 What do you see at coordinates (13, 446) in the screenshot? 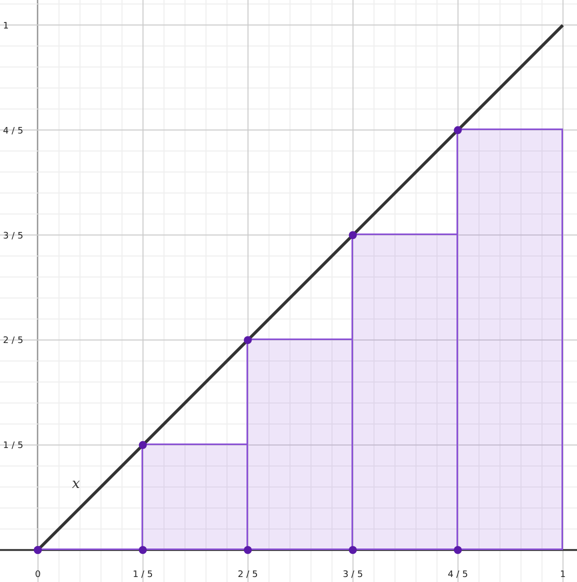
I see `y-tick-label: 1 / 5` at bounding box center [13, 446].